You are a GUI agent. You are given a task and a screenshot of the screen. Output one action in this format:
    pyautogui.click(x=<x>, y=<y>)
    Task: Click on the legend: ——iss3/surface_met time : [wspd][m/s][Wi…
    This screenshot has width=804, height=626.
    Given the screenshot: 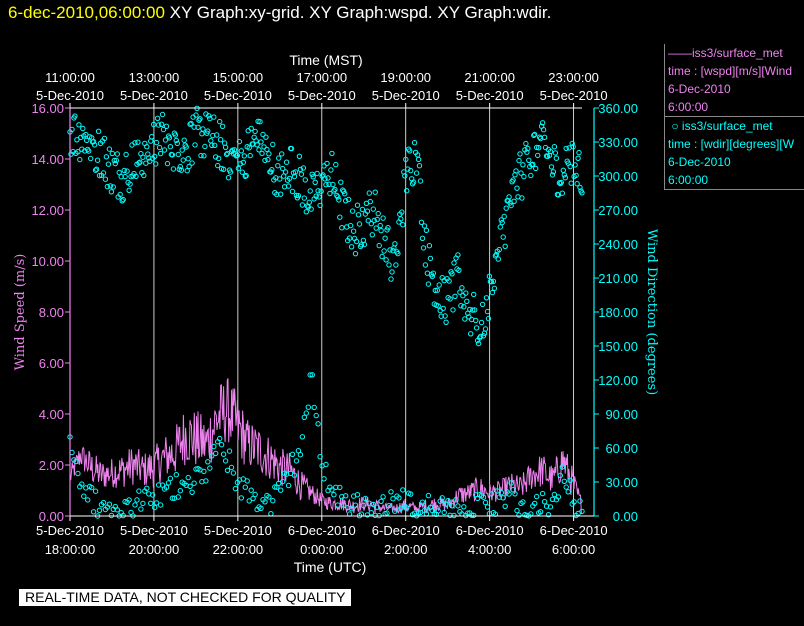 What is the action you would take?
    pyautogui.click(x=734, y=117)
    